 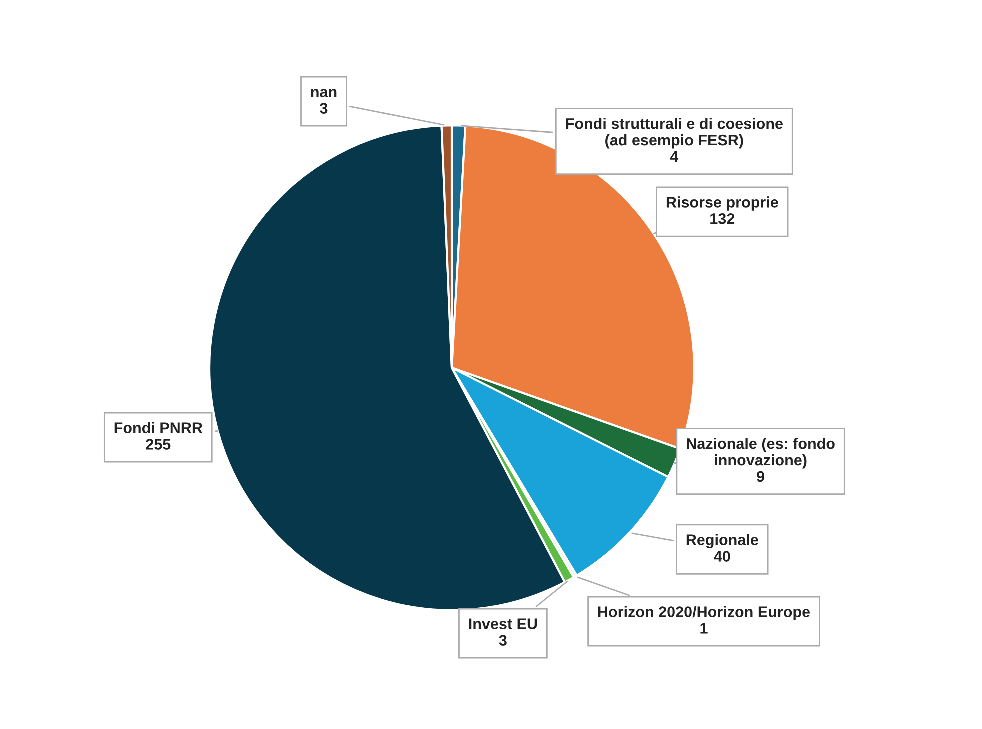 What do you see at coordinates (722, 219) in the screenshot?
I see `data-label: 132` at bounding box center [722, 219].